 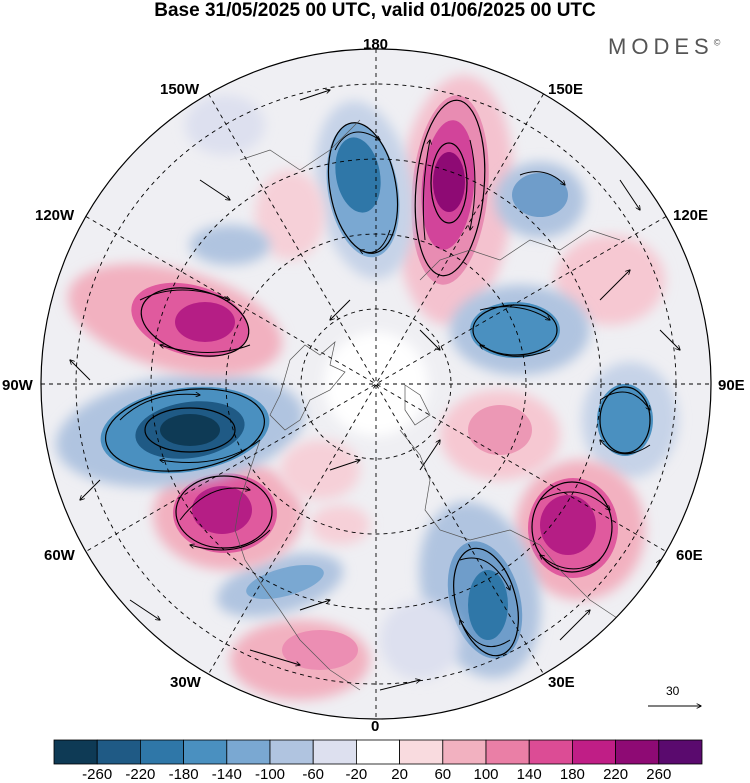 I want to click on lon-label-0: 0, so click(x=375, y=726).